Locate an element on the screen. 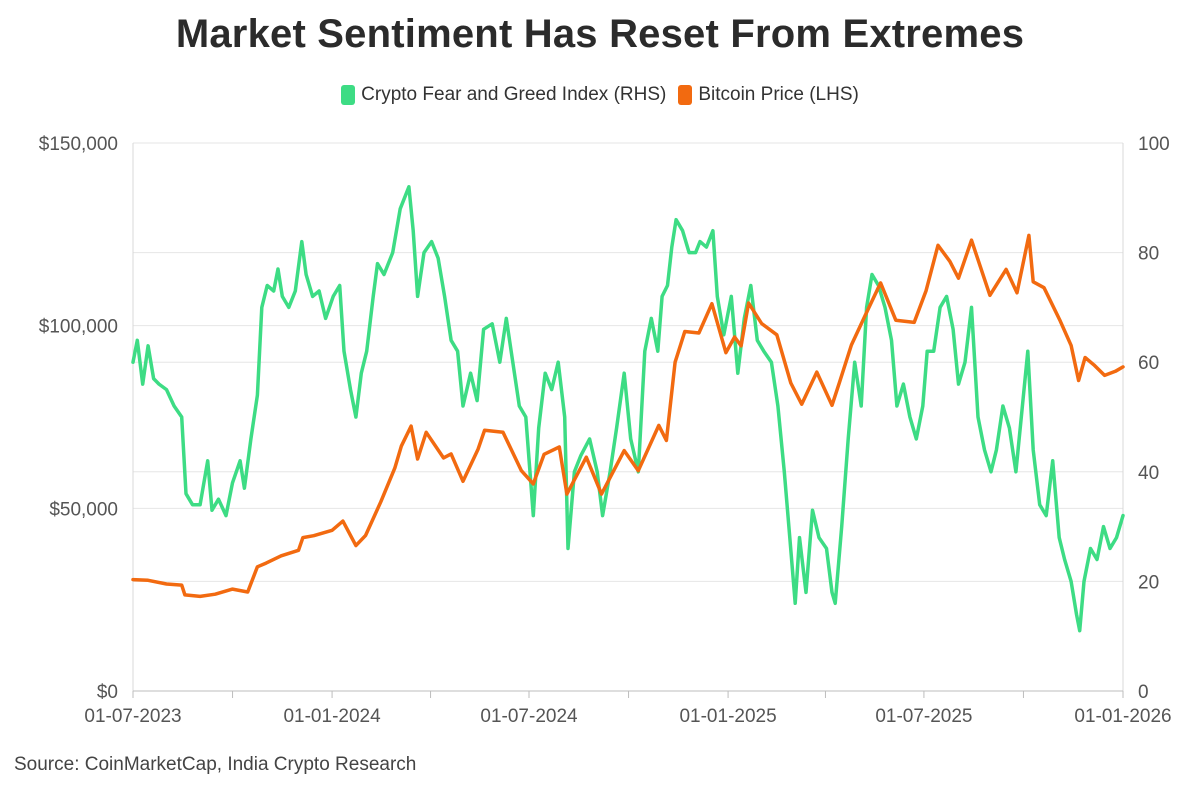  y-left-tick-label-1: $50,000 is located at coordinates (83, 509).